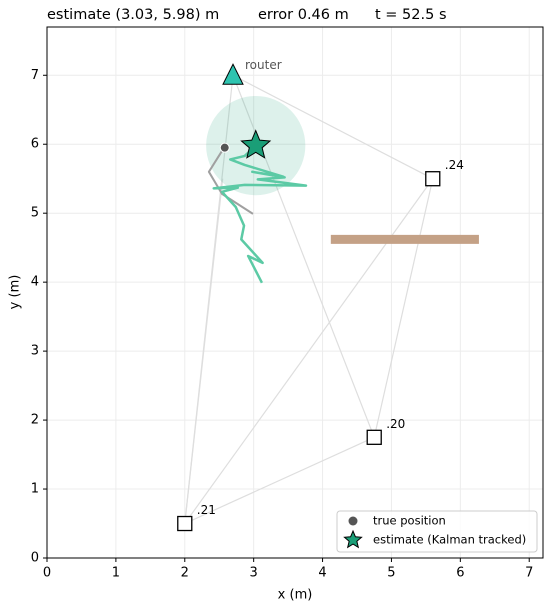  I want to click on y-tick-label: 5, so click(35, 213).